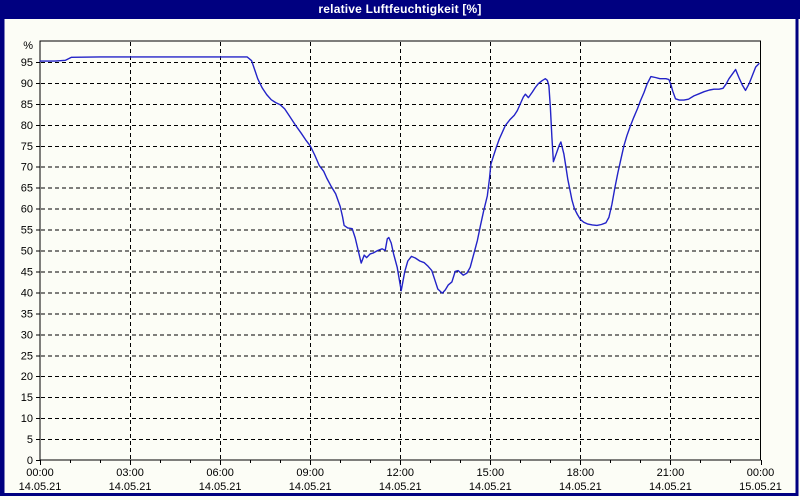  Describe the element at coordinates (671, 473) in the screenshot. I see `x-tick-time-label: 21:00` at that location.